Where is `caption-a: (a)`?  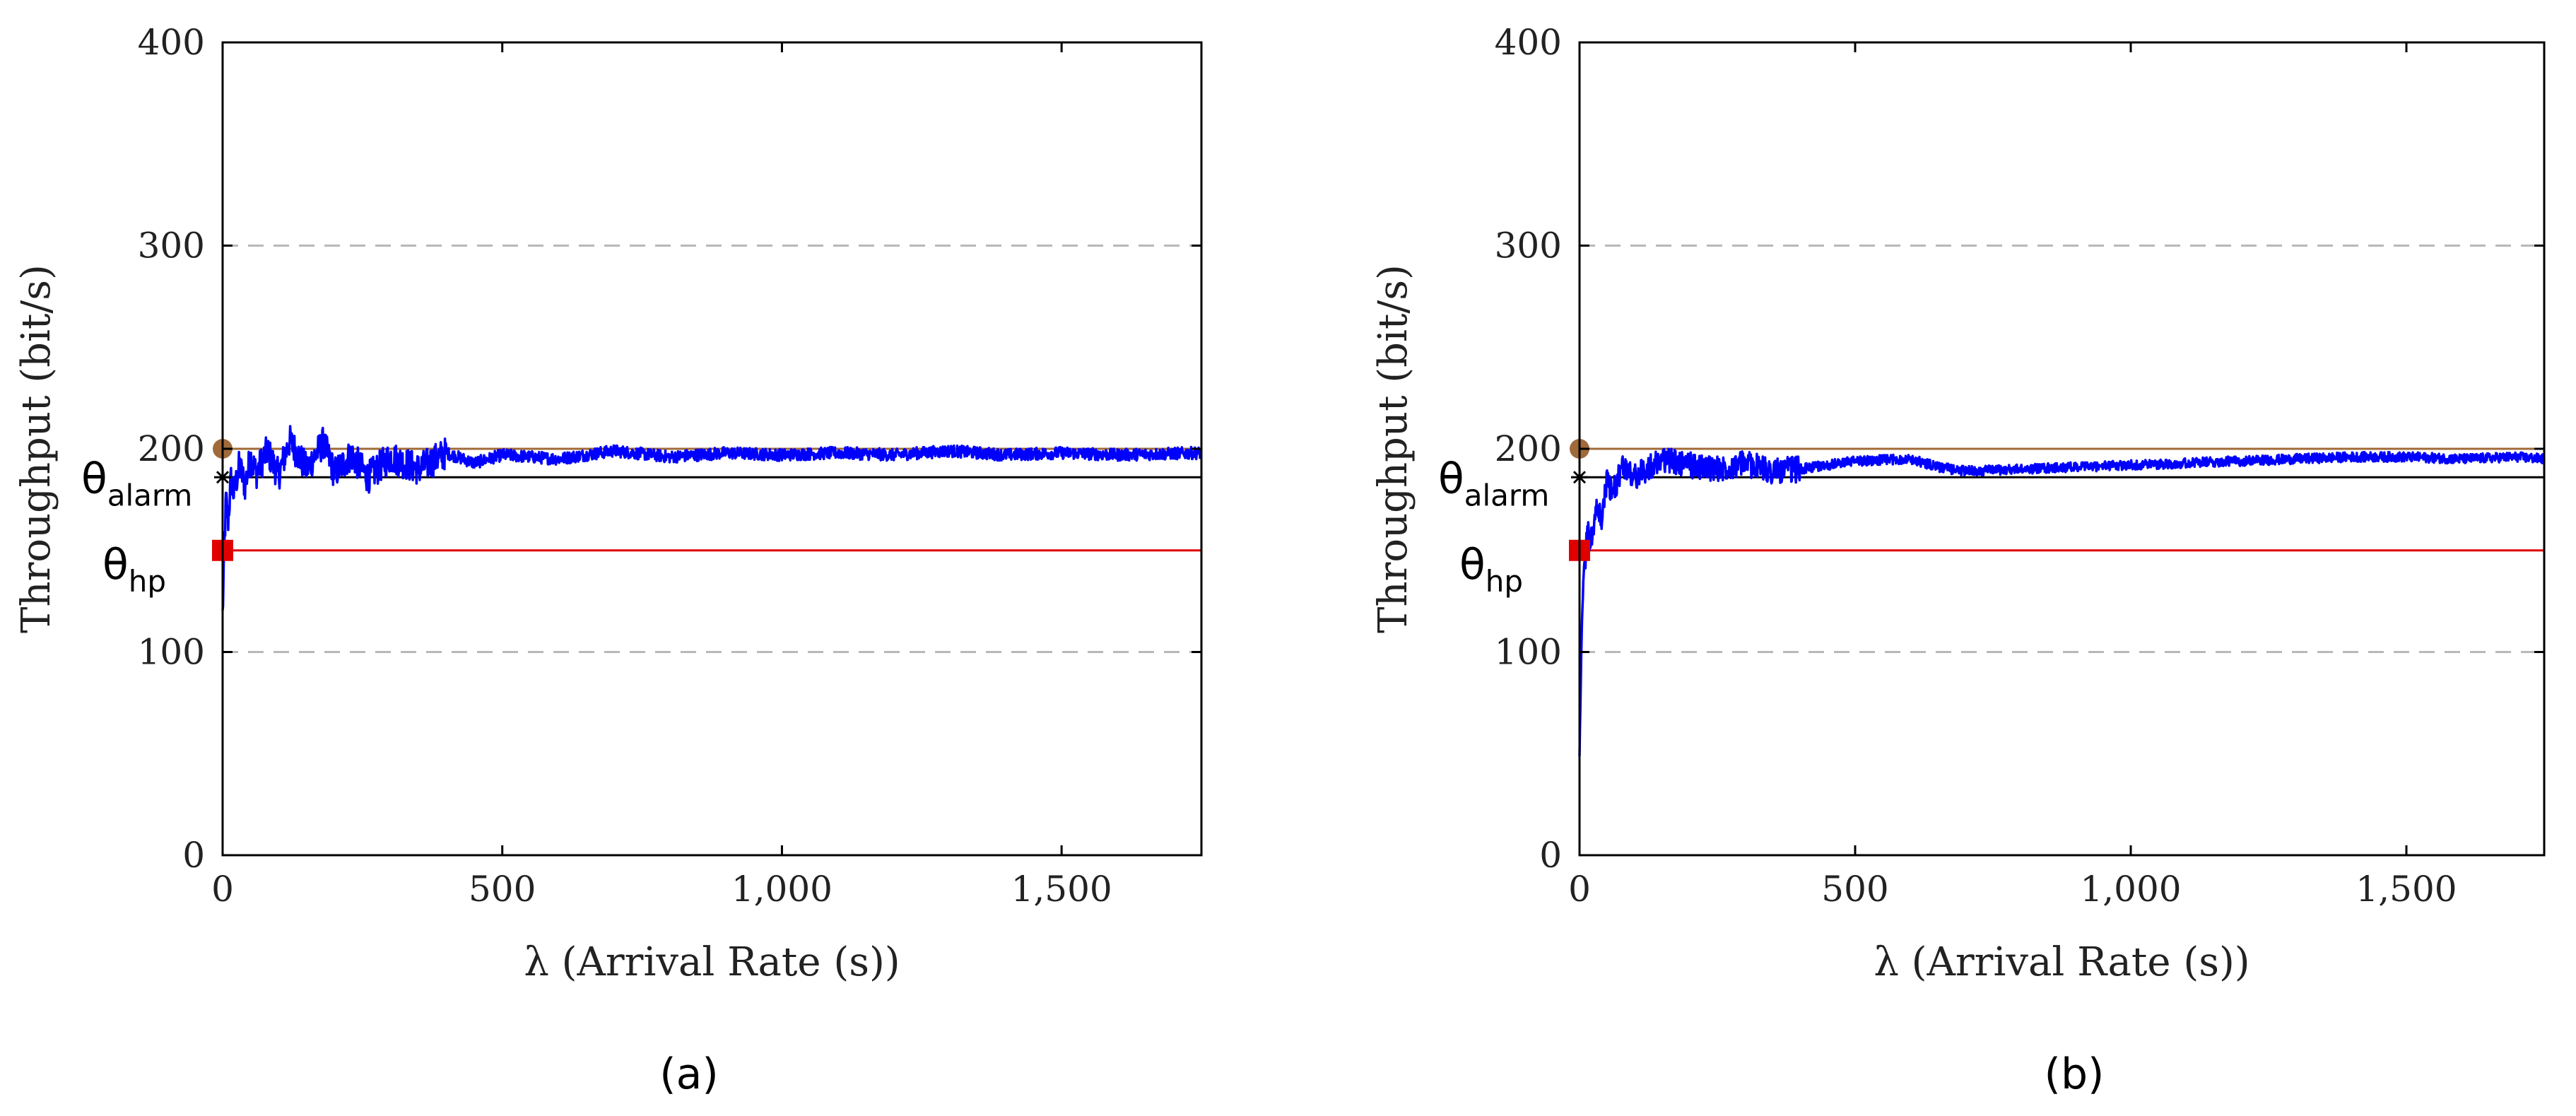 caption-a: (a) is located at coordinates (689, 1074).